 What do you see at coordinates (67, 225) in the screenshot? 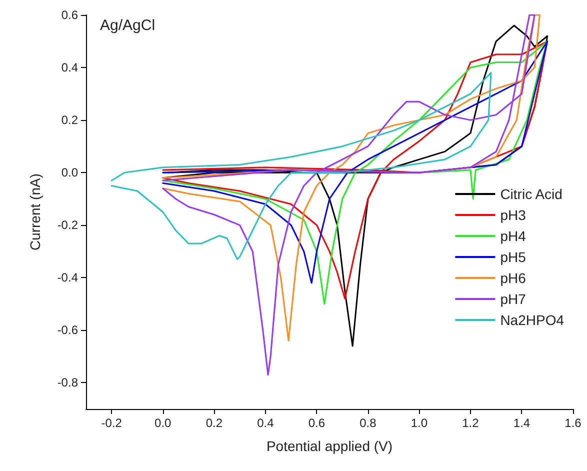
I see `y-tick-label: -0.2` at bounding box center [67, 225].